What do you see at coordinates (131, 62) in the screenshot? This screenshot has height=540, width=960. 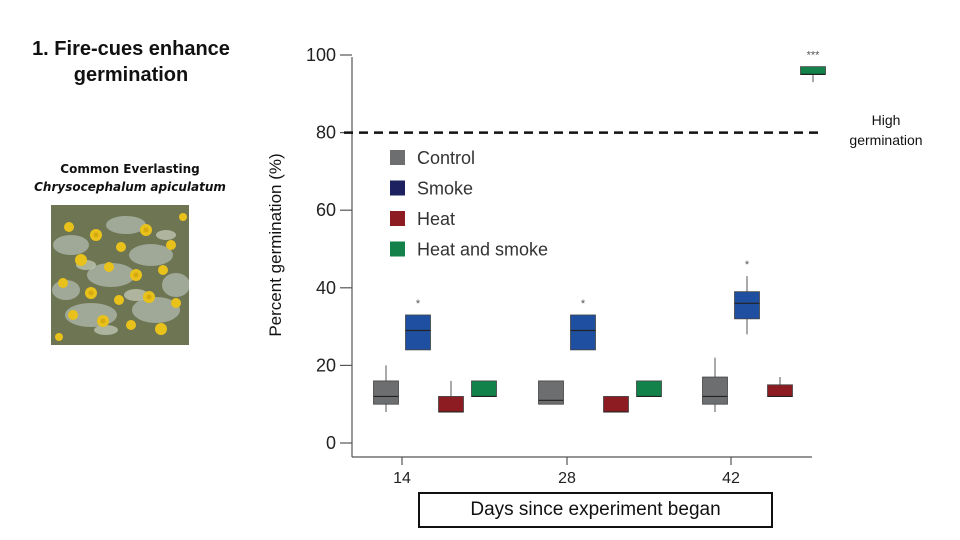 I see `slide-title: 1. Fire-cues enhance germination` at bounding box center [131, 62].